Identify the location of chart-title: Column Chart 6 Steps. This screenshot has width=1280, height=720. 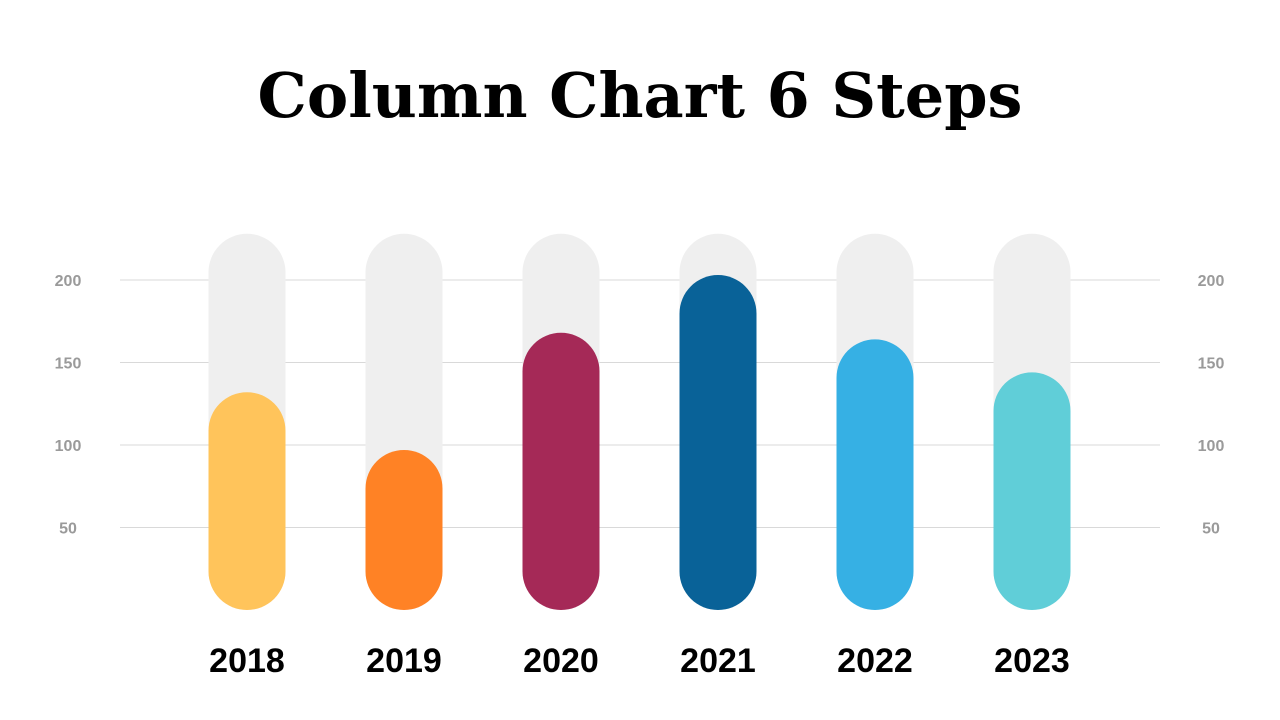
(640, 95).